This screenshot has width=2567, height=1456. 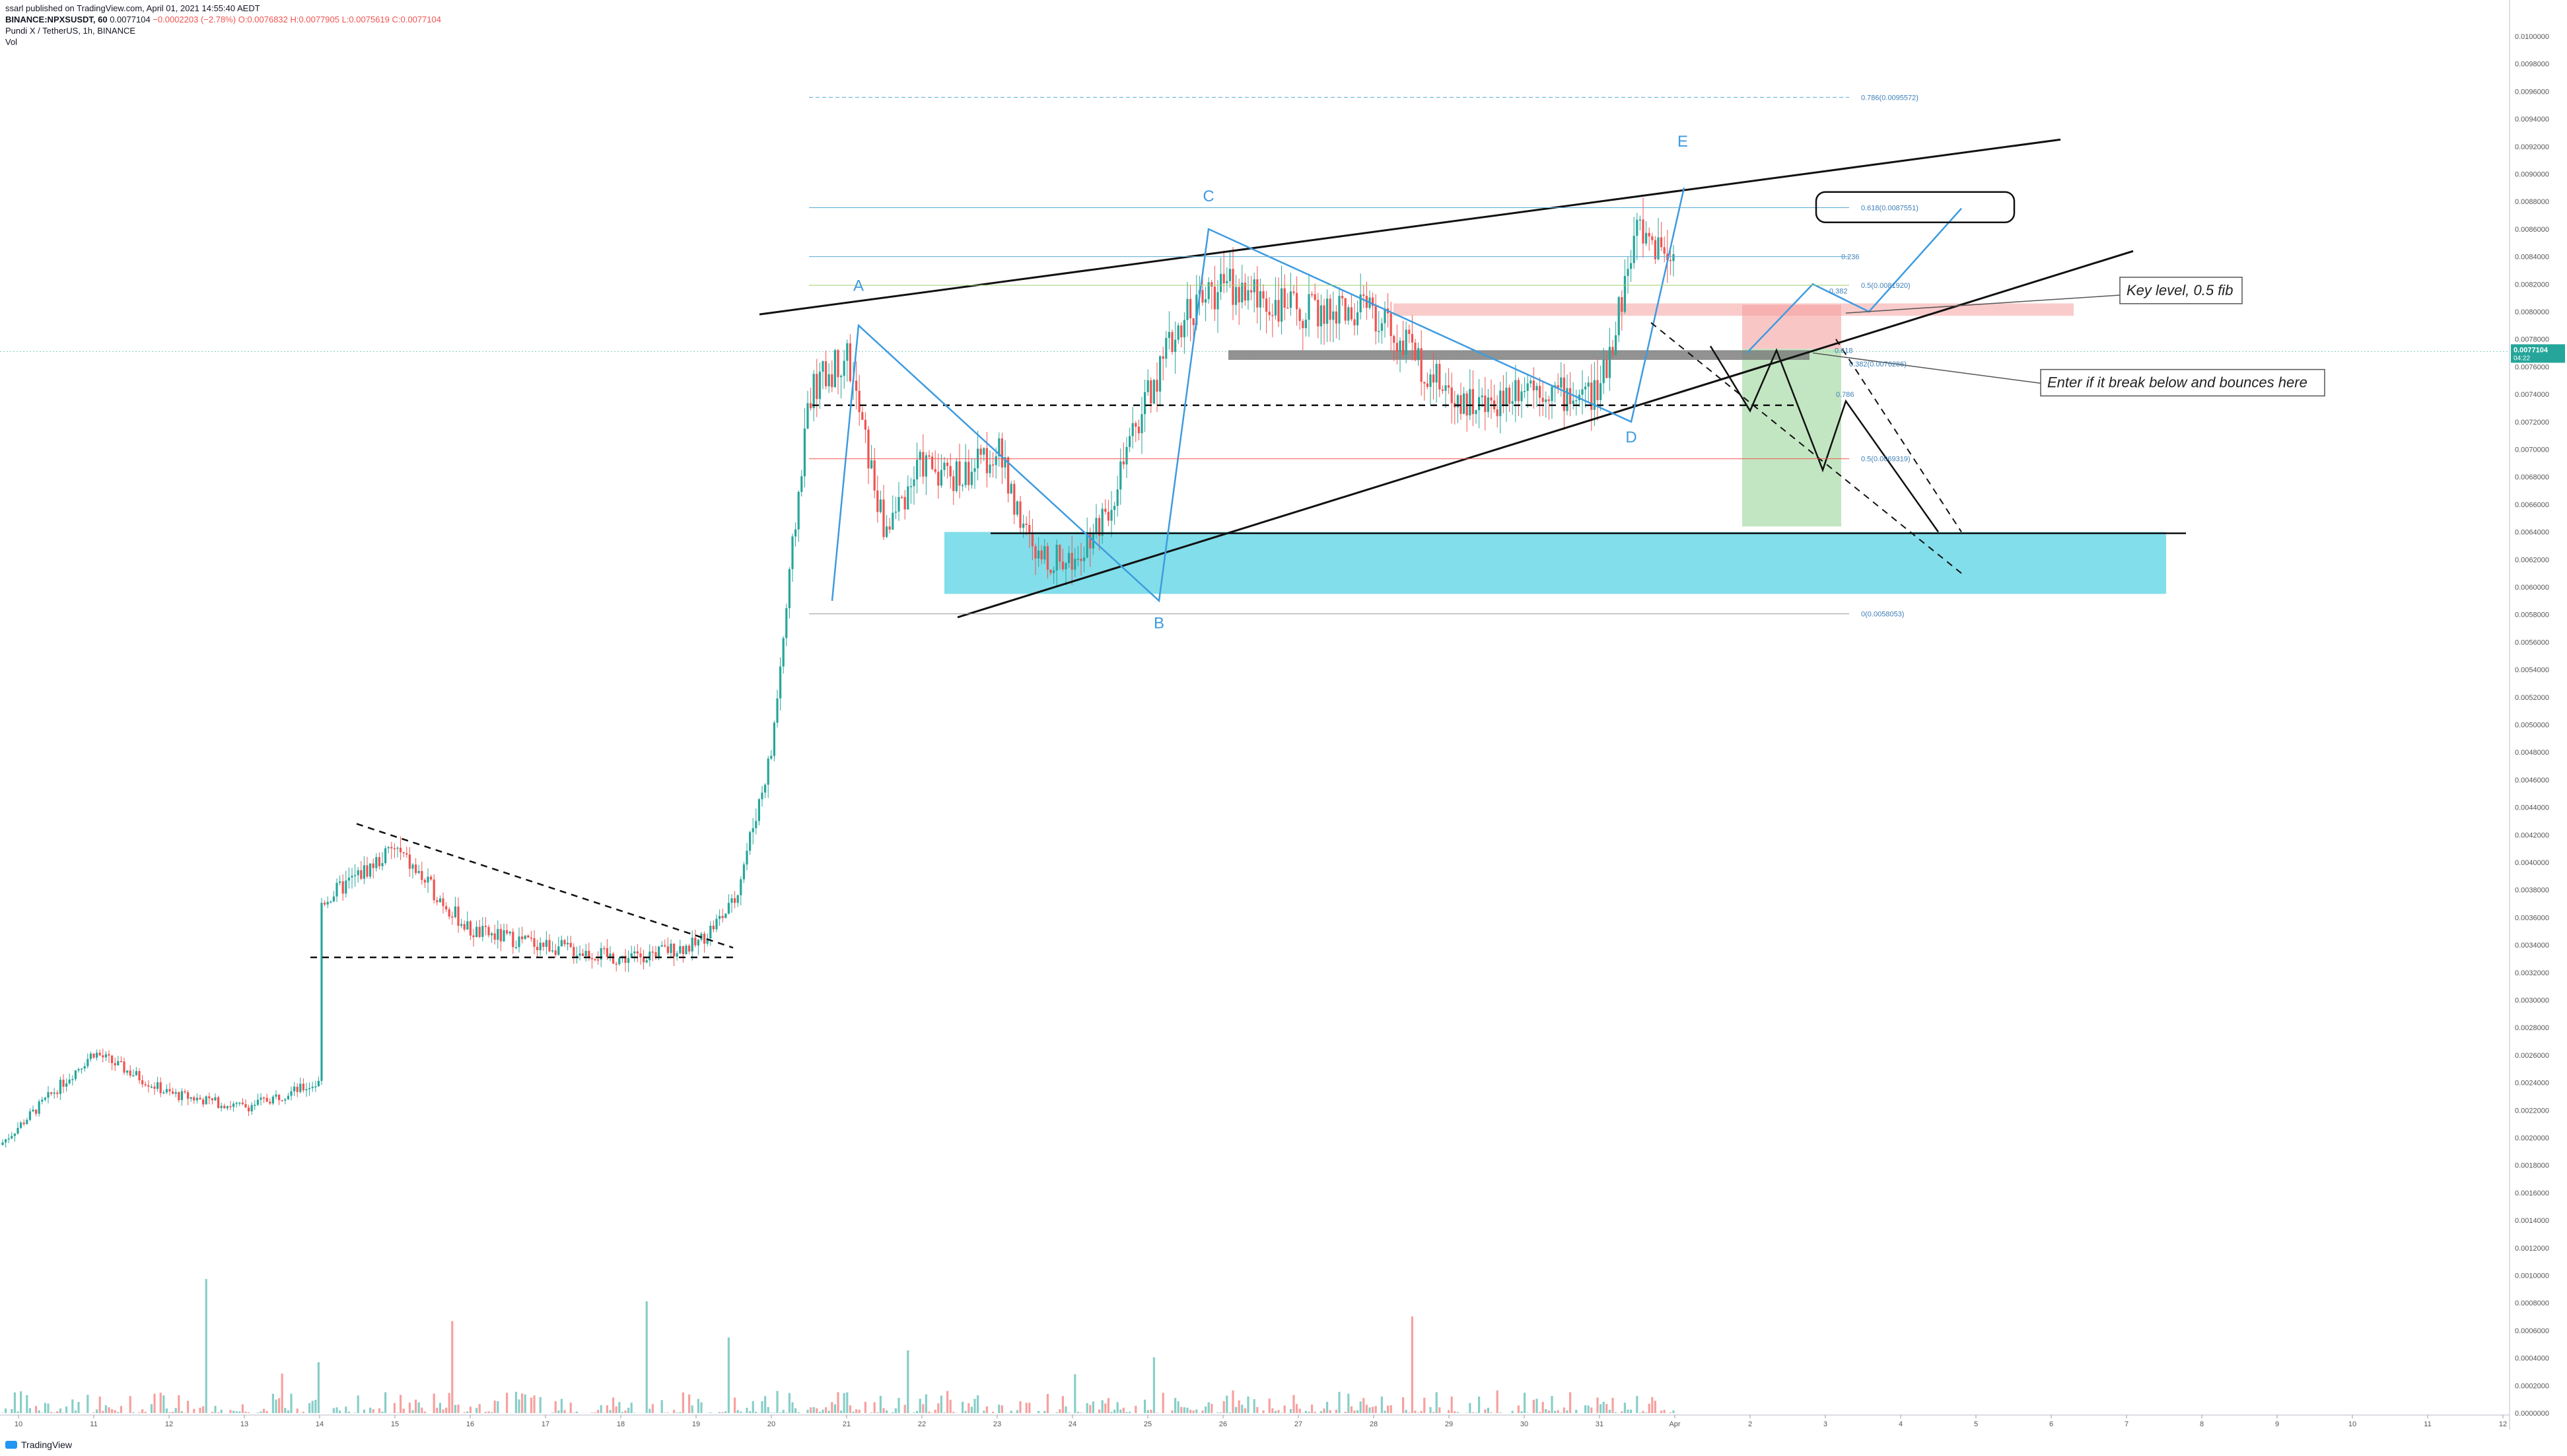 What do you see at coordinates (2532, 1221) in the screenshot?
I see `price-tick-label: 0.0014000` at bounding box center [2532, 1221].